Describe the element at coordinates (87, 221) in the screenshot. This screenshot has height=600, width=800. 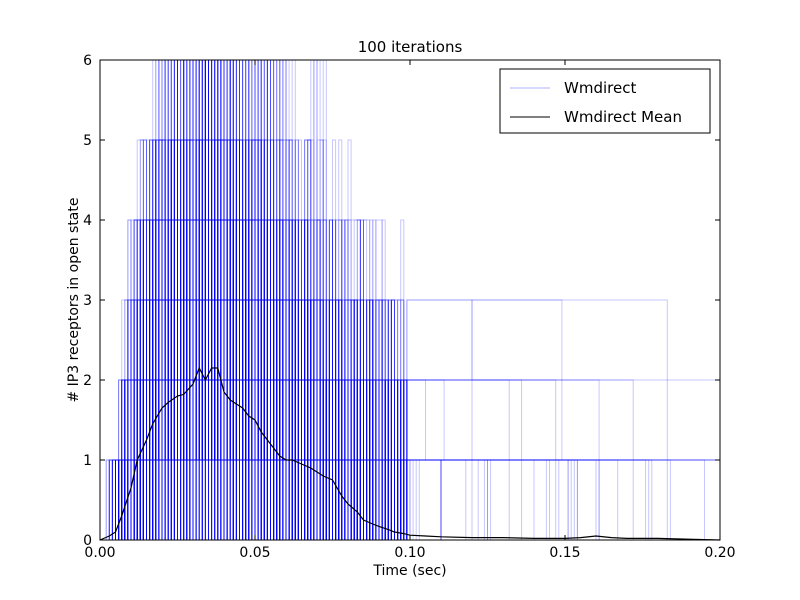
I see `y-tick-label: 4` at that location.